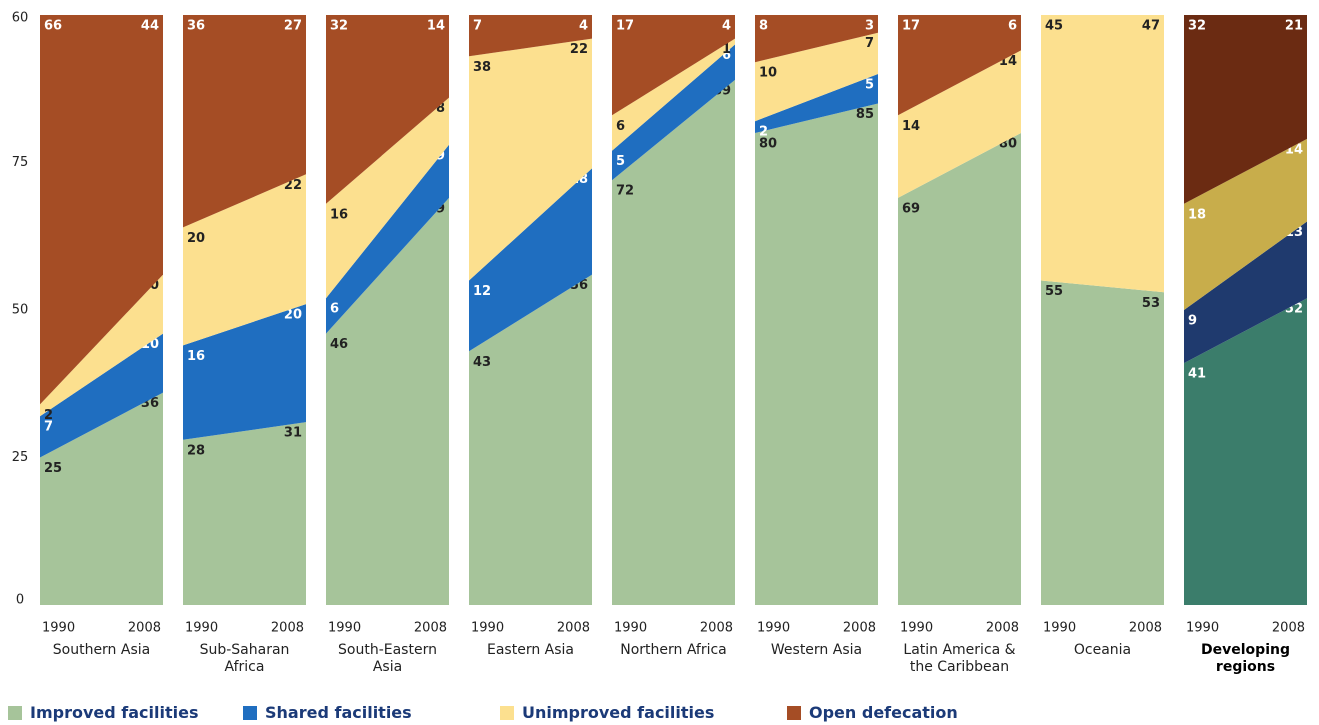  Describe the element at coordinates (1245, 658) in the screenshot. I see `panel-name: Developing regions` at that location.